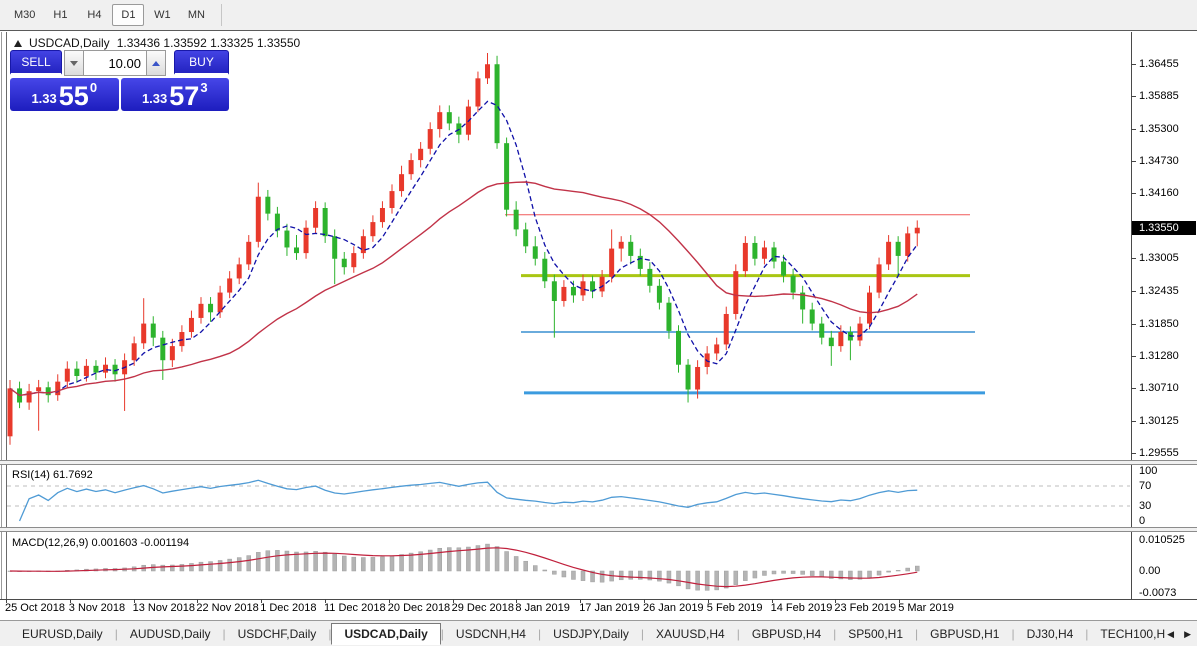 The height and width of the screenshot is (646, 1197). I want to click on date-label: 20 Dec 2018, so click(419, 608).